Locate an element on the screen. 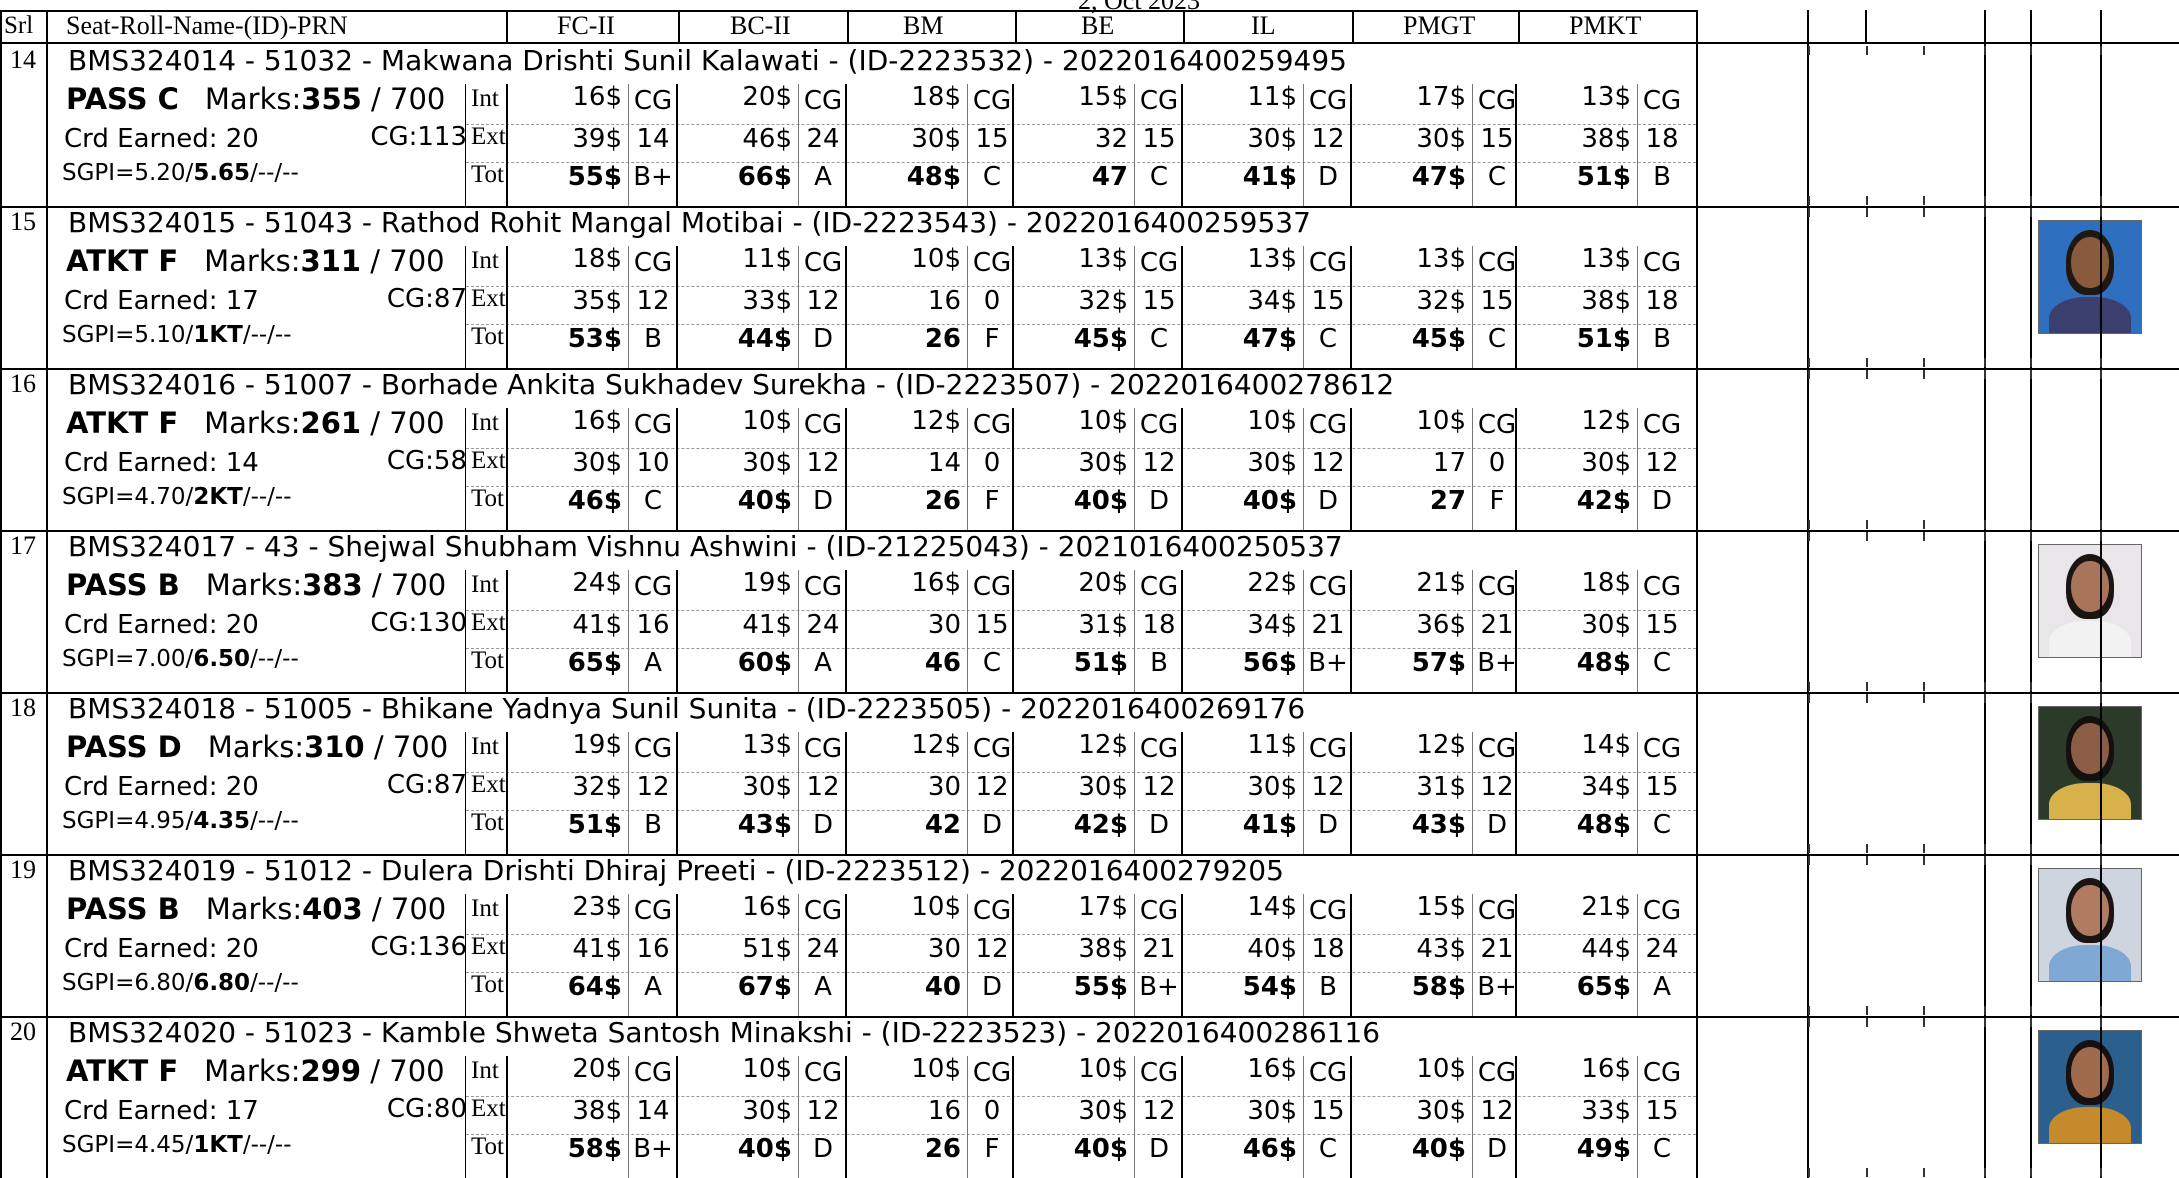 This screenshot has width=2179, height=1178. mark-ext: 46$ is located at coordinates (767, 139).